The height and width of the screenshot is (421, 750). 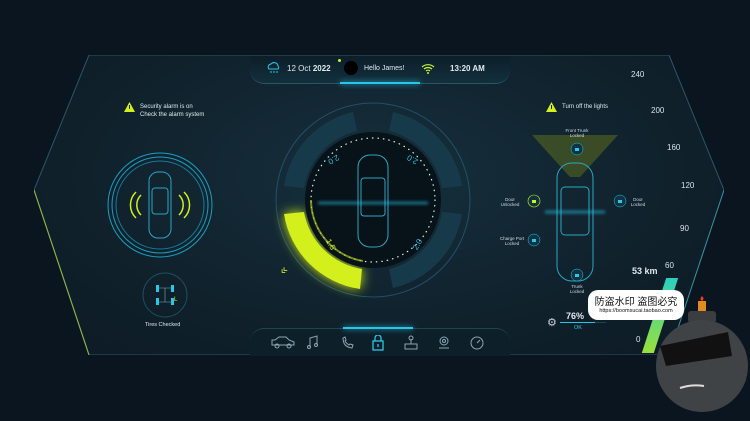 What do you see at coordinates (373, 200) in the screenshot?
I see `tire-pressure-gauge` at bounding box center [373, 200].